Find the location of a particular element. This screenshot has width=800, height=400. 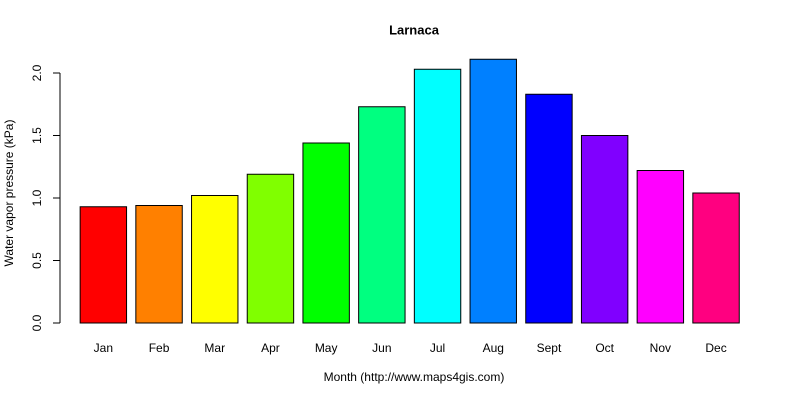

x-tick-label: Feb is located at coordinates (159, 348).